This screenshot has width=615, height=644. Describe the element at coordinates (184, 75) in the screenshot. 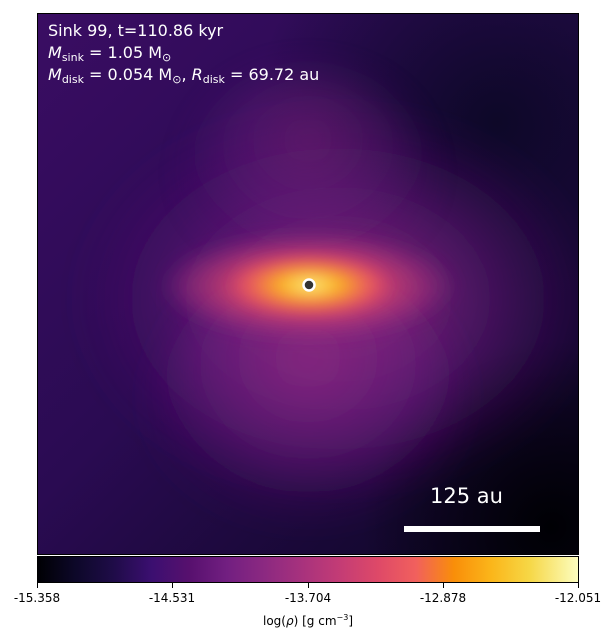

I see `disk-properties-line: Mdisk = 0.054 M⊙, Rdisk = 69.72 au` at that location.